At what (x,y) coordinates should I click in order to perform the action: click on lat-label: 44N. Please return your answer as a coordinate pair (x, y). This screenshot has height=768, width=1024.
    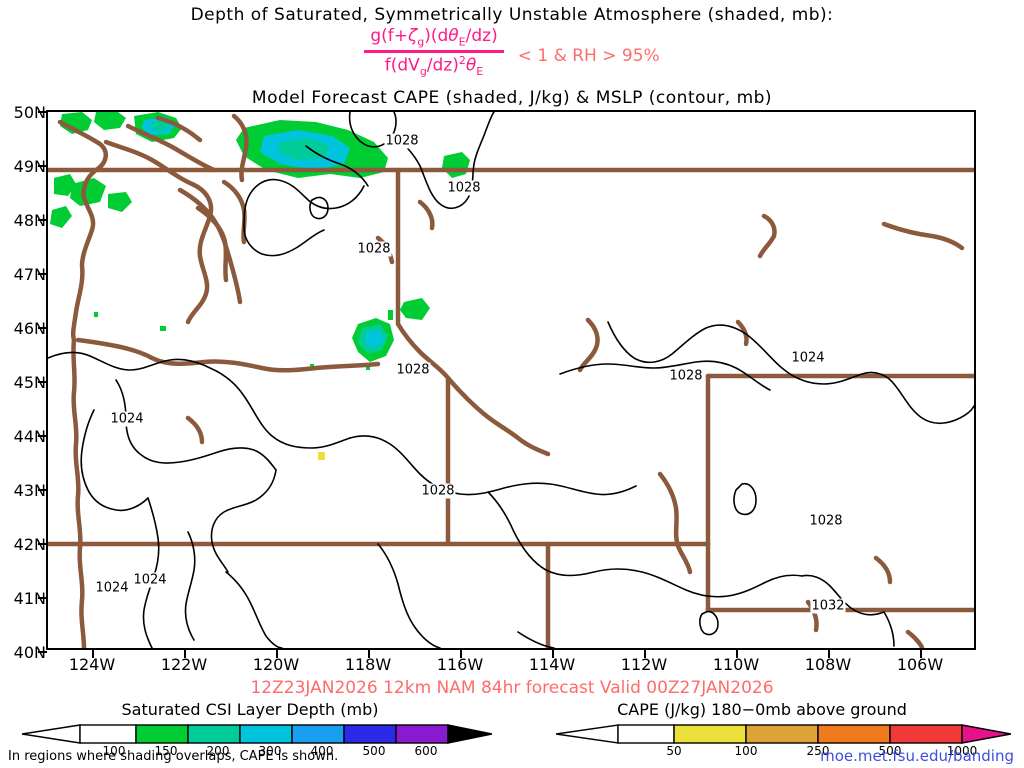
    Looking at the image, I should click on (29, 436).